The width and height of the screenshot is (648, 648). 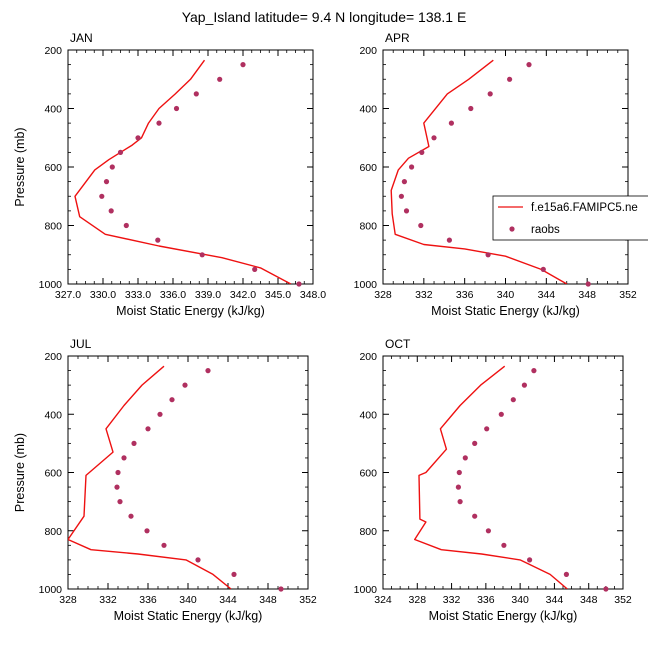 What do you see at coordinates (398, 344) in the screenshot?
I see `panel-title: OCT` at bounding box center [398, 344].